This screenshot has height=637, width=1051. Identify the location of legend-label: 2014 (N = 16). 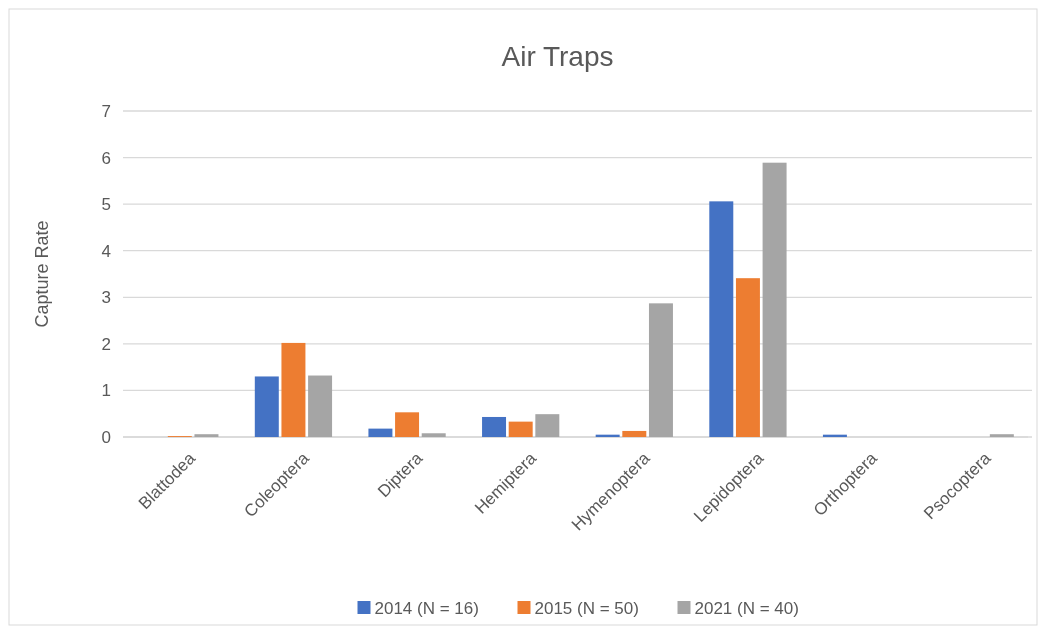
(426, 608).